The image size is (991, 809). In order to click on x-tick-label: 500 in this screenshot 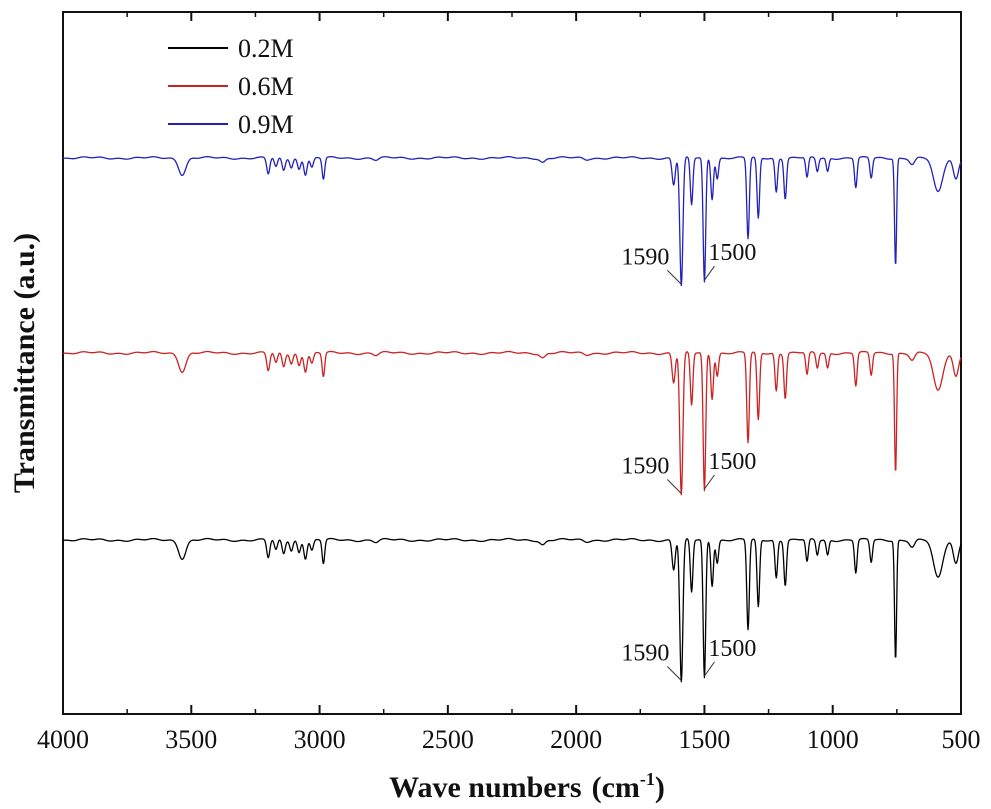, I will do `click(961, 739)`.